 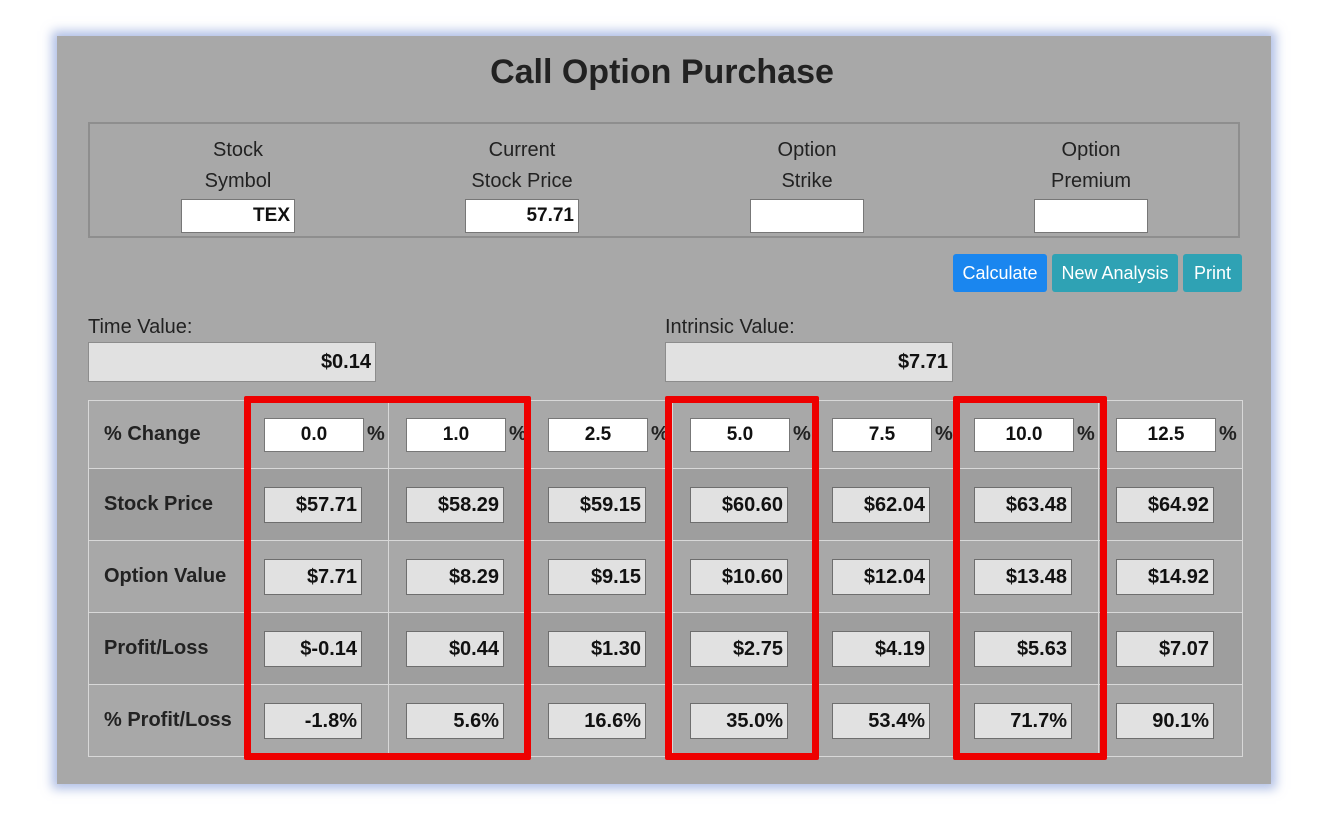 I want to click on calculate-button: Calculate, so click(x=1000, y=273).